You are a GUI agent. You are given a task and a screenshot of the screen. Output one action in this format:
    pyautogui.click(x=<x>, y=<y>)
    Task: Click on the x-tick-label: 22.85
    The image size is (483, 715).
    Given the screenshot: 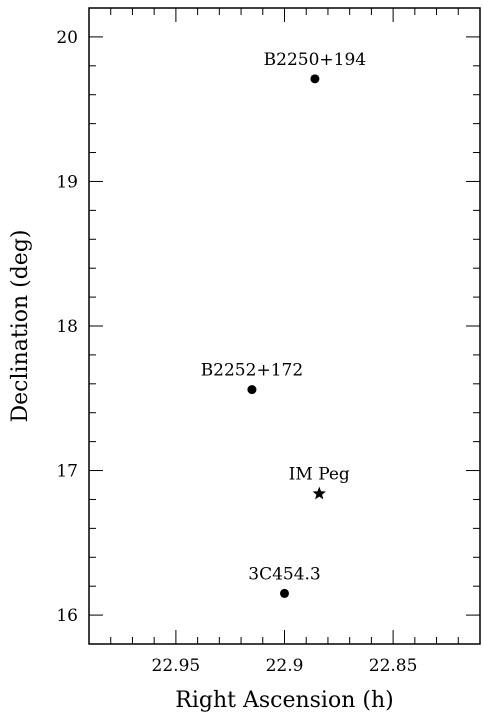 What is the action you would take?
    pyautogui.click(x=393, y=666)
    